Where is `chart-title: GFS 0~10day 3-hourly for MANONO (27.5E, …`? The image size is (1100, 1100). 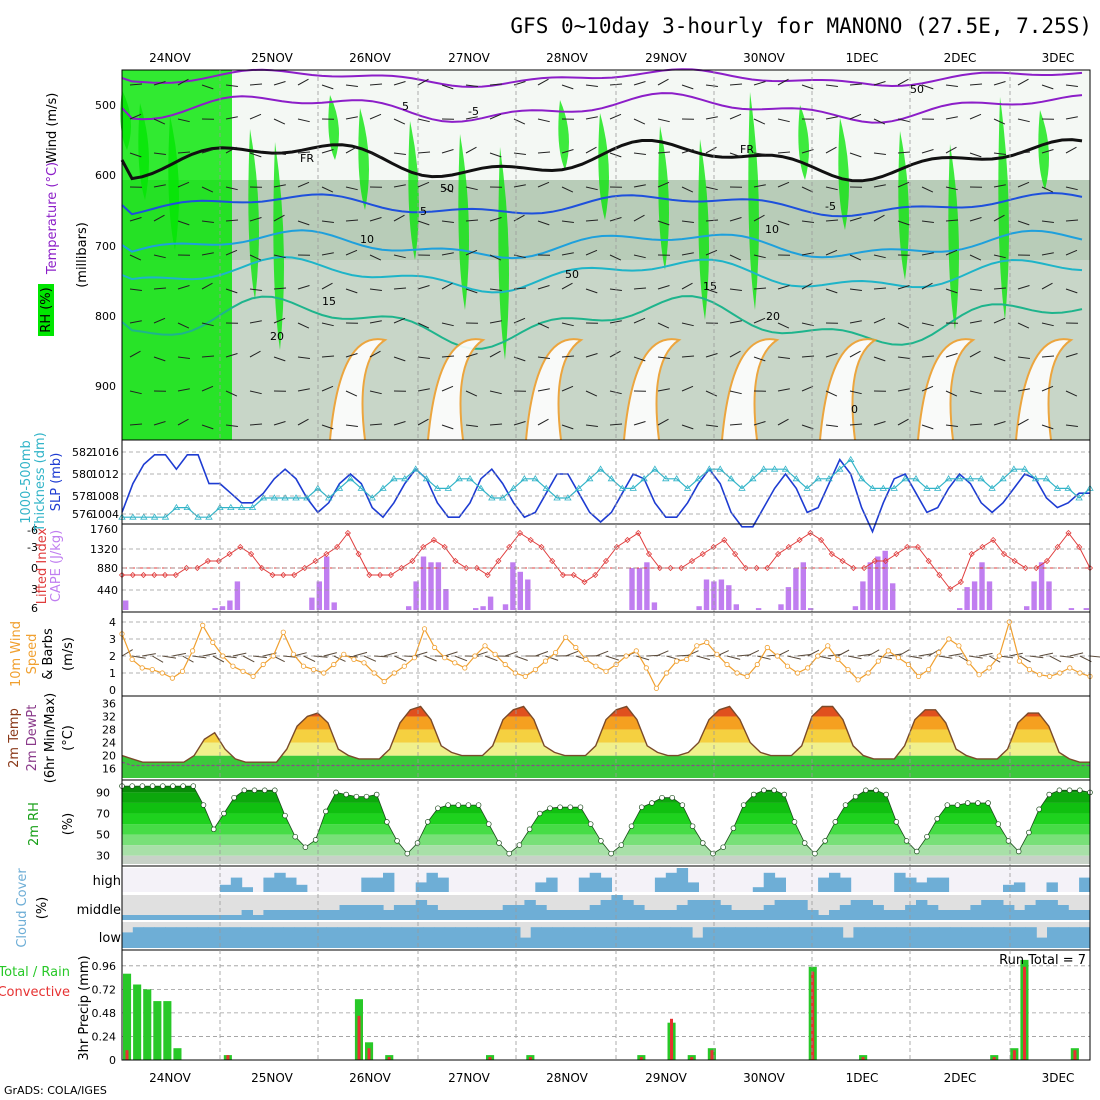 chart-title: GFS 0~10day 3-hourly for MANONO (27.5E, … is located at coordinates (801, 26).